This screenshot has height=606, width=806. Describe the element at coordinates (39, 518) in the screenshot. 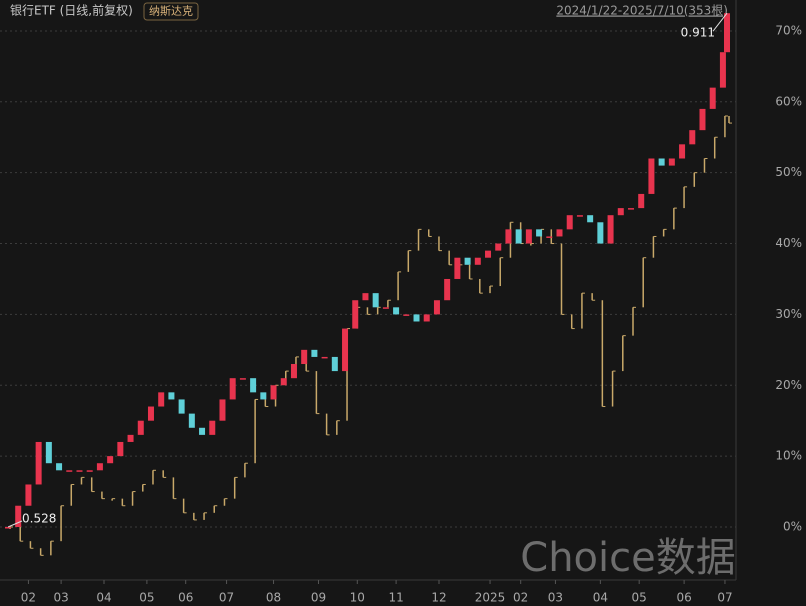

I see `annotation: 0.528` at that location.